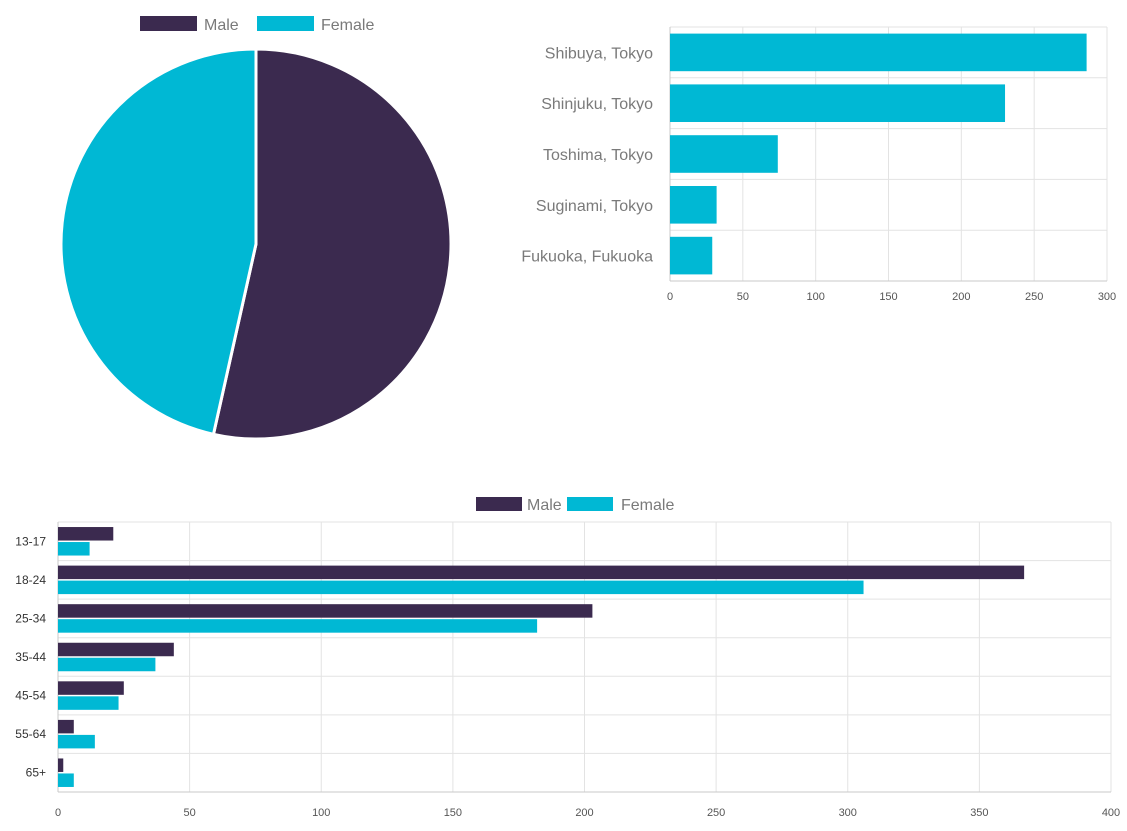 This screenshot has height=831, width=1127. I want to click on city-x-tick-label: 50, so click(743, 297).